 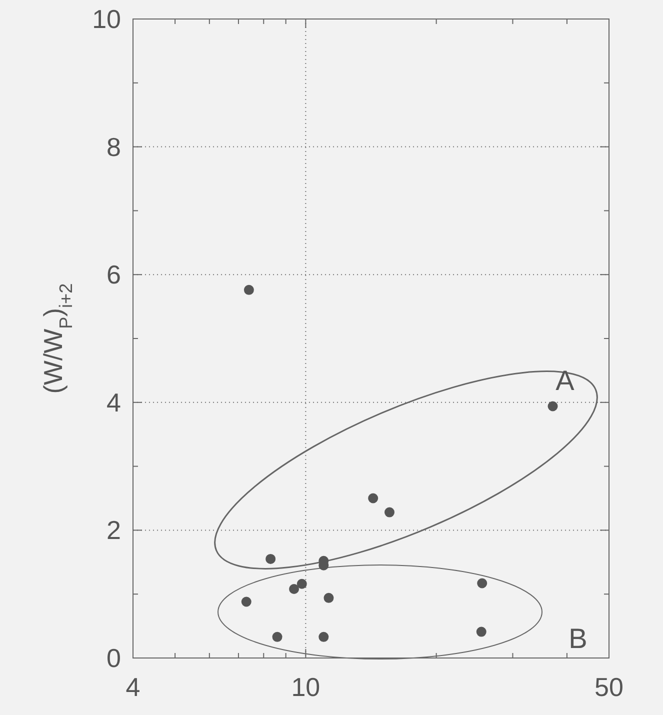 I want to click on y-tick-label: 10, so click(x=106, y=19).